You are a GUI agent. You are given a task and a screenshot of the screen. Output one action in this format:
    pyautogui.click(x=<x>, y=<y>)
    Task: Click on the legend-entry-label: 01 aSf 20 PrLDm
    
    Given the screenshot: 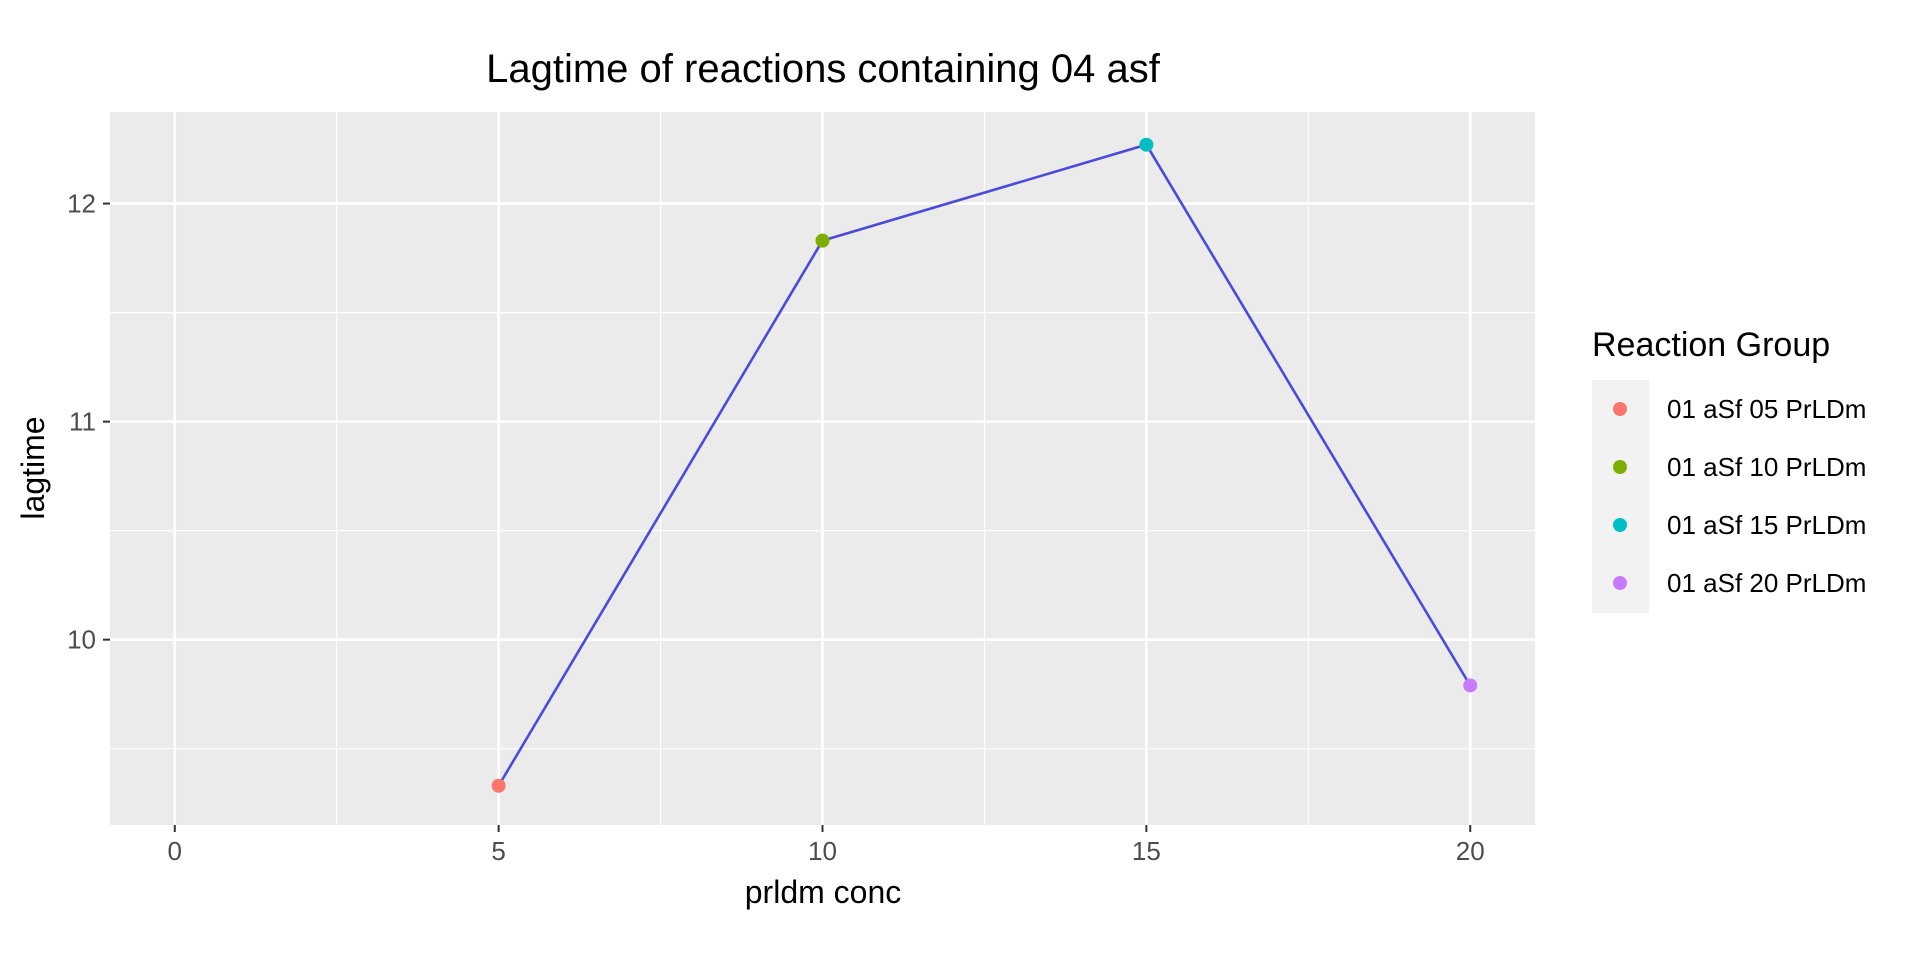 What is the action you would take?
    pyautogui.click(x=1766, y=583)
    